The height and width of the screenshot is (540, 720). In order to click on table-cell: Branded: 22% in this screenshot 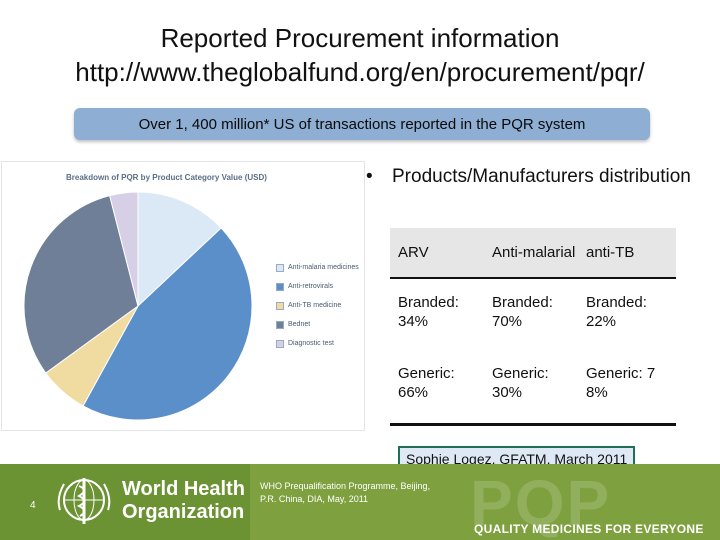, I will do `click(616, 311)`.